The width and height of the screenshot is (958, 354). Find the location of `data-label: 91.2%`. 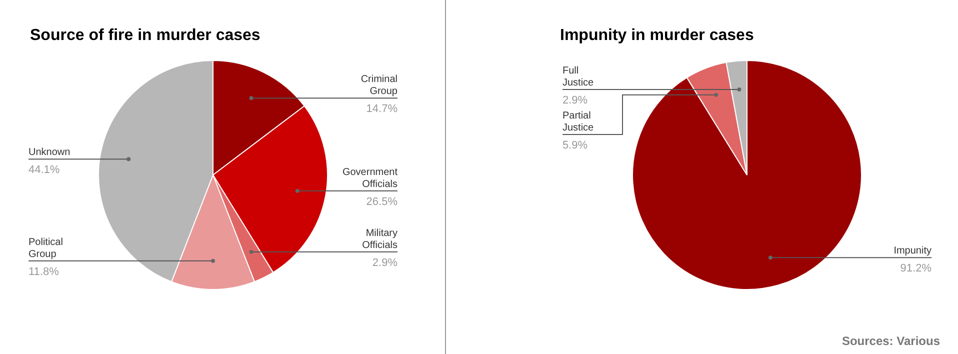

data-label: 91.2% is located at coordinates (916, 268).